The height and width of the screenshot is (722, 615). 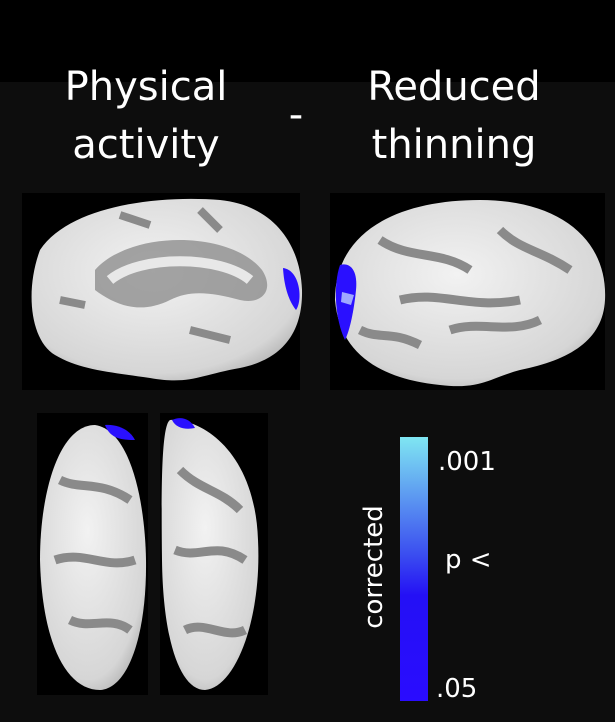 What do you see at coordinates (307, 41) in the screenshot?
I see `top-band` at bounding box center [307, 41].